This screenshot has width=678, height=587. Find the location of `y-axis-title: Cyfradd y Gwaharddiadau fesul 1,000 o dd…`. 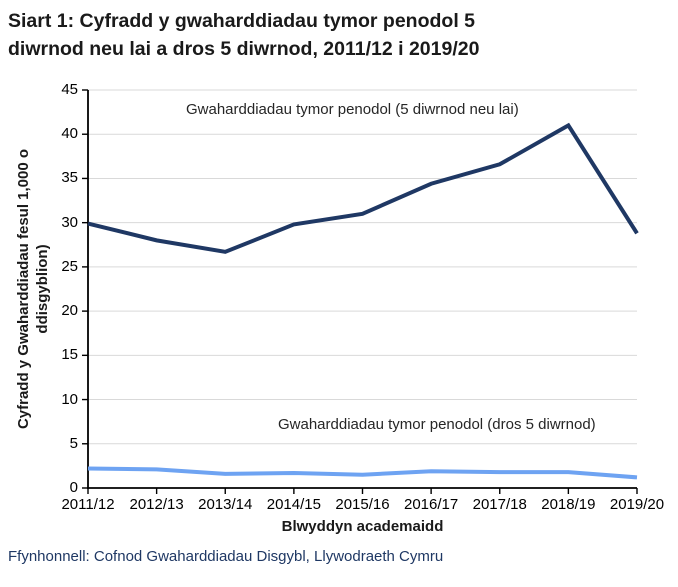

y-axis-title: Cyfradd y Gwaharddiadau fesul 1,000 o dd… is located at coordinates (33, 289).